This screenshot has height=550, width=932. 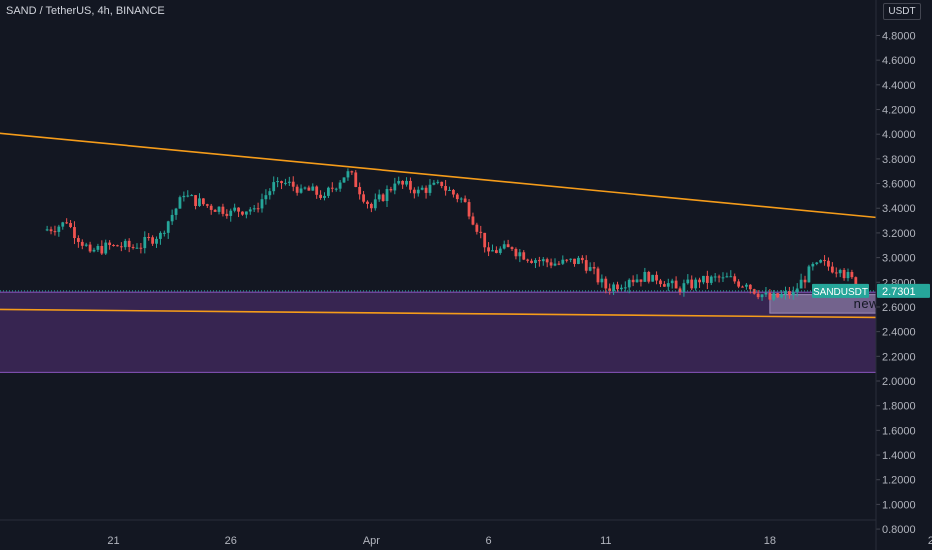 I want to click on y-tick-label: 2.6000, so click(x=899, y=308).